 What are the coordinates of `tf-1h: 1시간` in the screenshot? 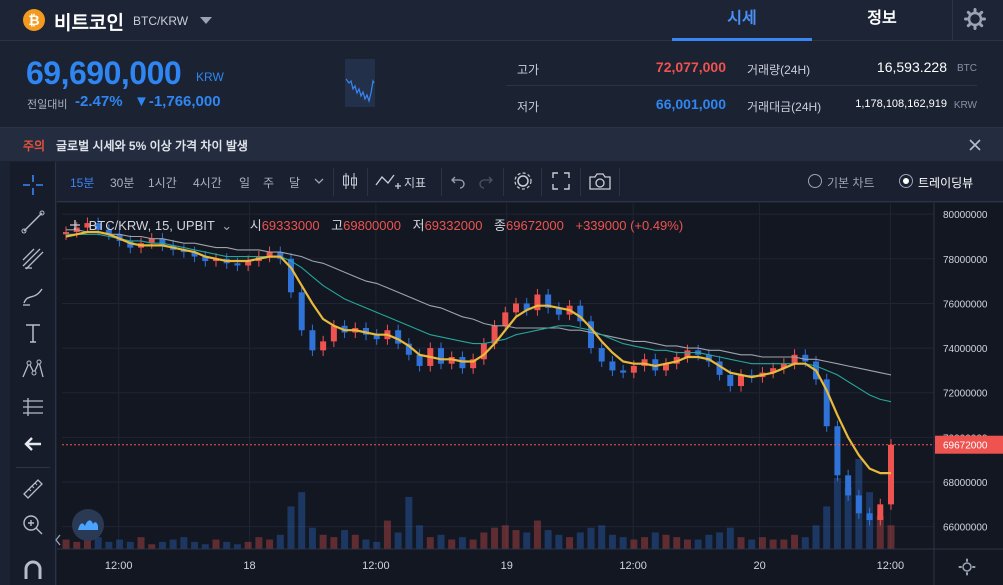 It's located at (162, 183).